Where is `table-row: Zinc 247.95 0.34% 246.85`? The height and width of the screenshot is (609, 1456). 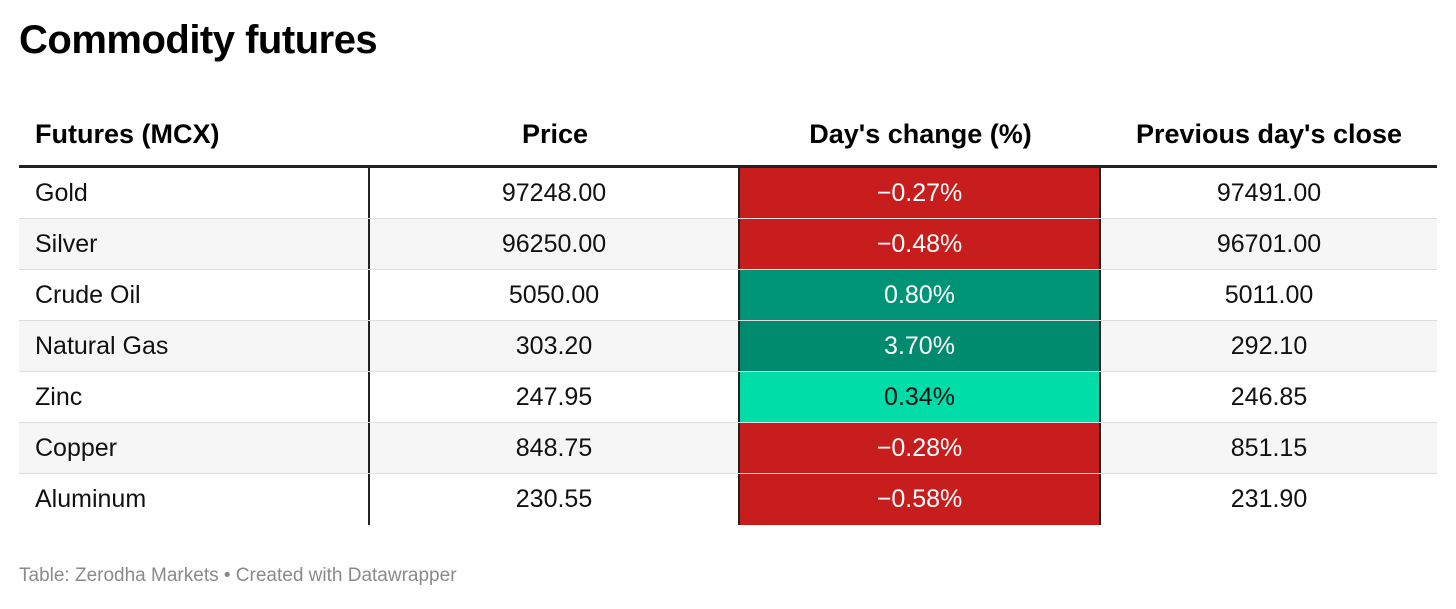 table-row: Zinc 247.95 0.34% 246.85 is located at coordinates (728, 397).